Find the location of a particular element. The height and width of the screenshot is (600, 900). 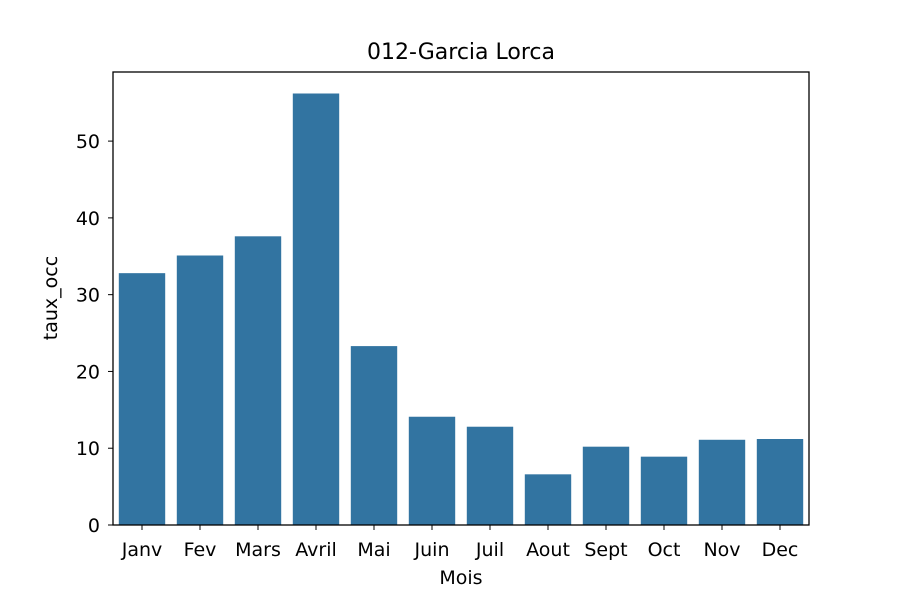

bar-mai is located at coordinates (374, 435).